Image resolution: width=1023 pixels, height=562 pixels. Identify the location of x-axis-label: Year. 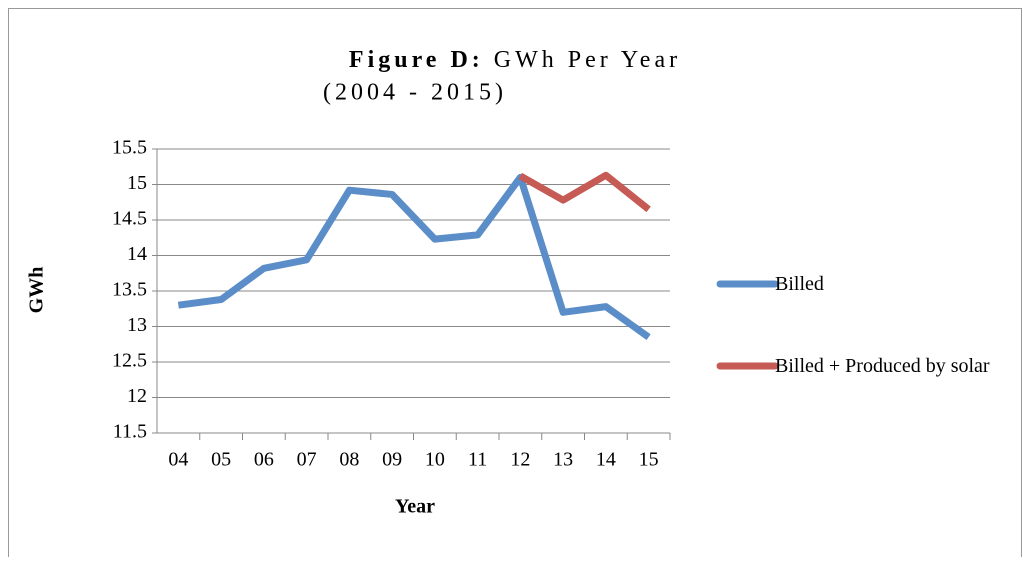
(415, 507).